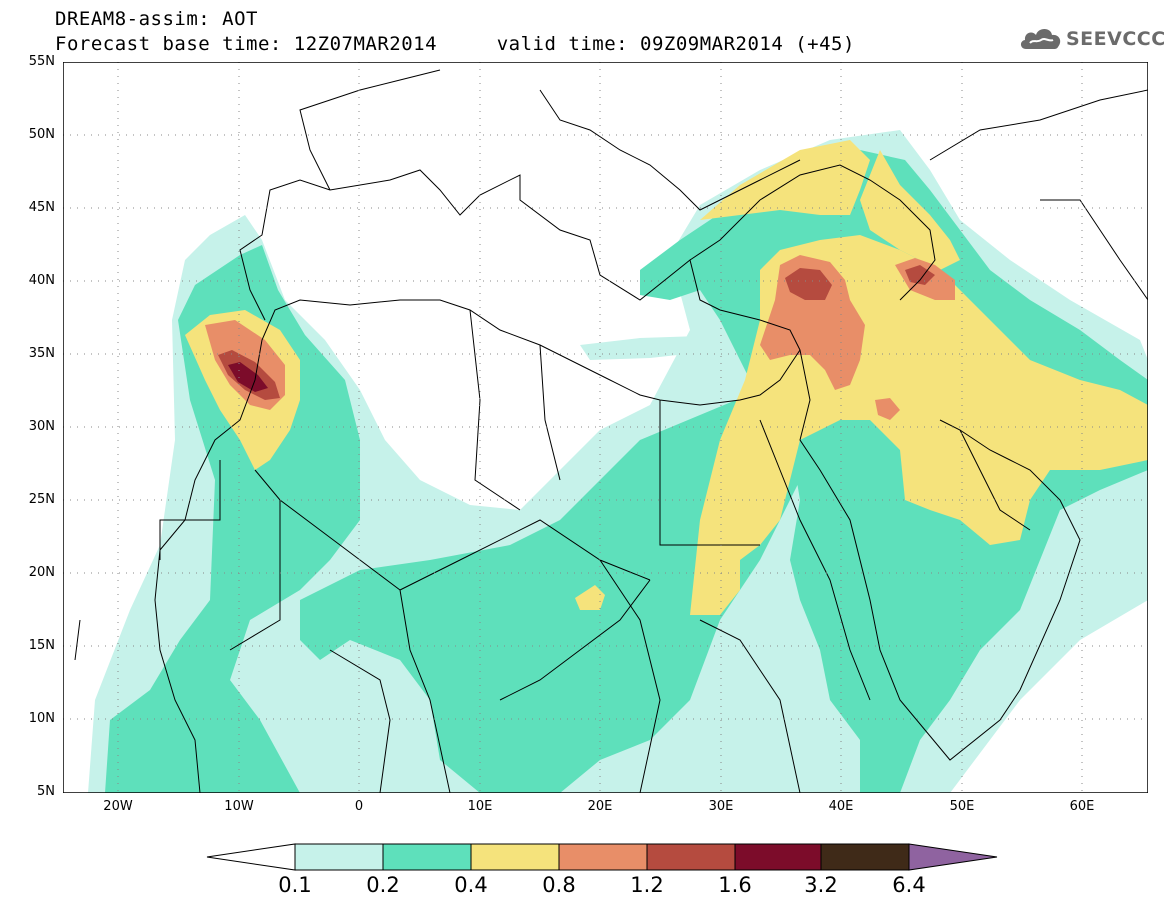 The height and width of the screenshot is (905, 1165). What do you see at coordinates (251, 857) in the screenshot?
I see `colorbar-low-arrow` at bounding box center [251, 857].